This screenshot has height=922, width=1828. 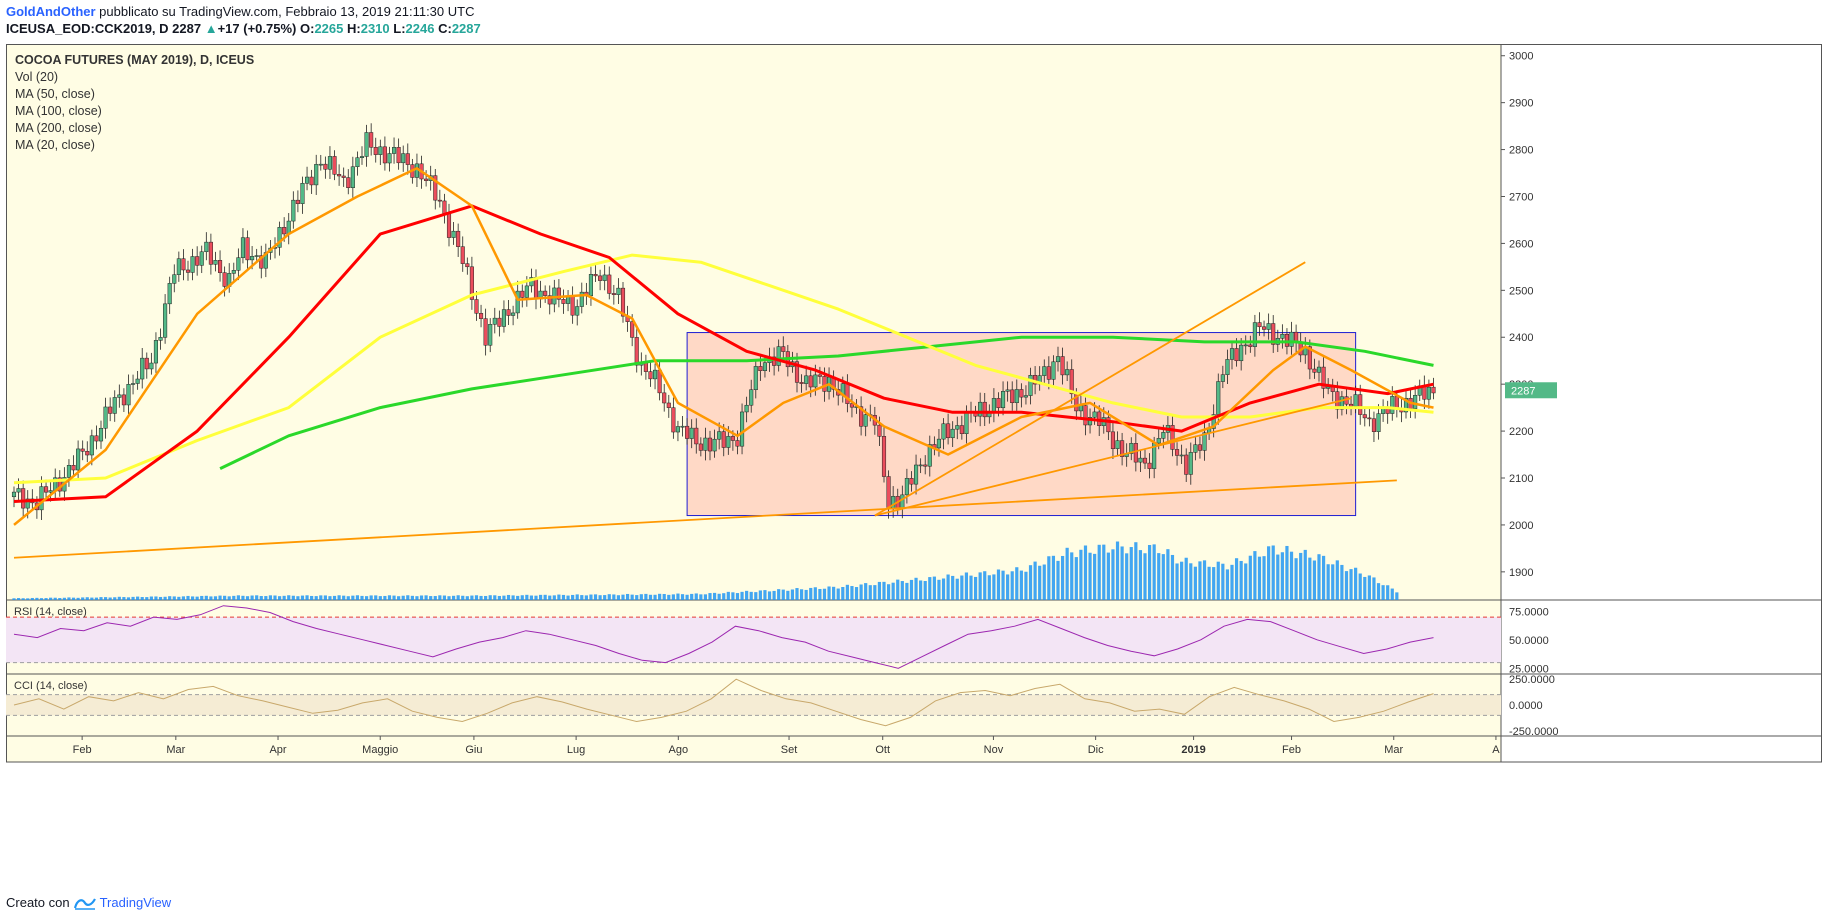 I want to click on legend-item-ma200: MA (200, close), so click(x=58, y=128).